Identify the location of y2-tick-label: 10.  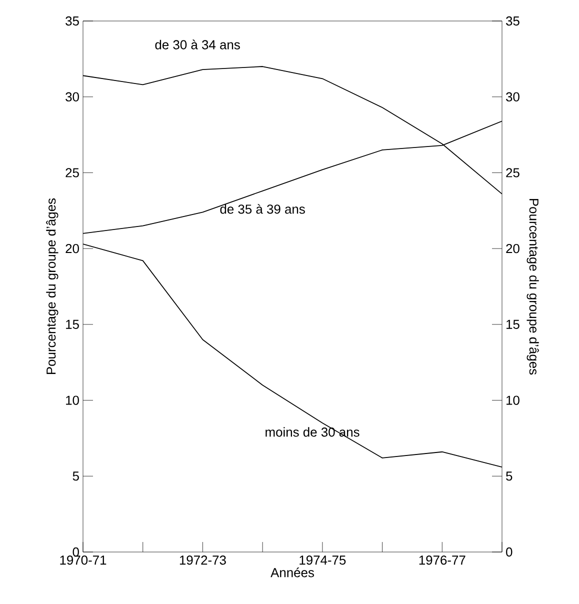
(513, 400).